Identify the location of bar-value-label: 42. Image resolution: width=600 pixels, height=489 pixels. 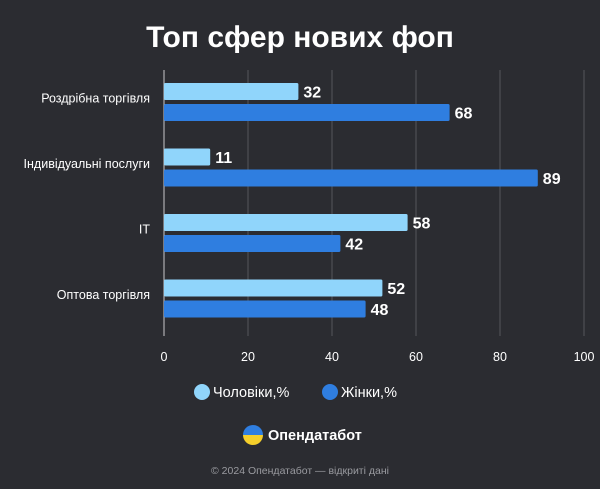
(354, 245).